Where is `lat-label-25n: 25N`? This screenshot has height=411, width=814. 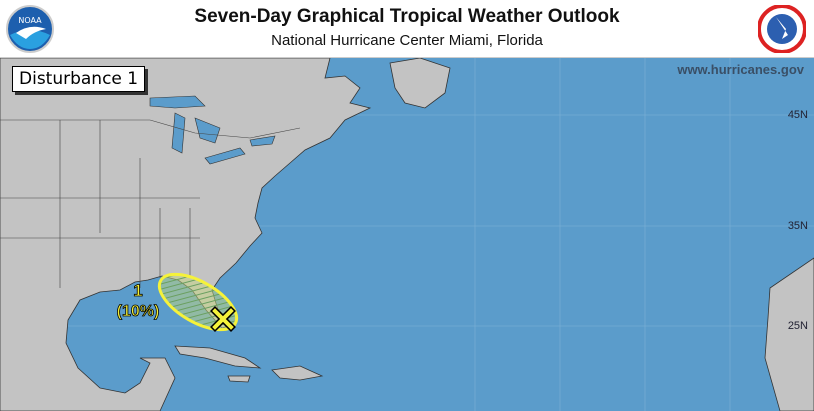
lat-label-25n: 25N is located at coordinates (797, 326).